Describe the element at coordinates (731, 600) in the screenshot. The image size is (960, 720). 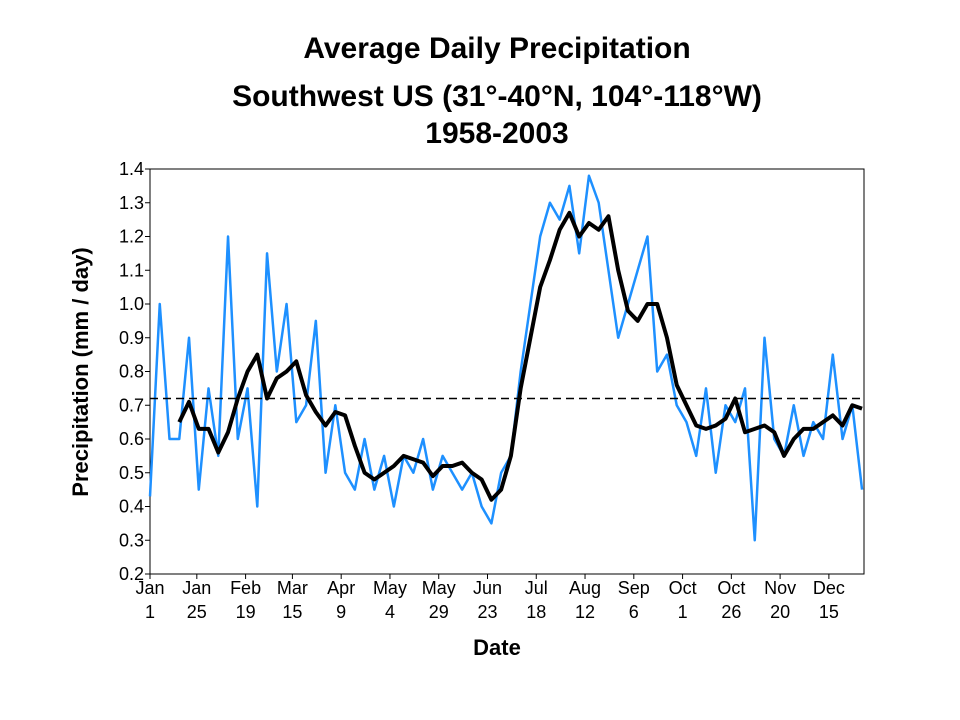
I see `x-tick-label: Oct 26` at that location.